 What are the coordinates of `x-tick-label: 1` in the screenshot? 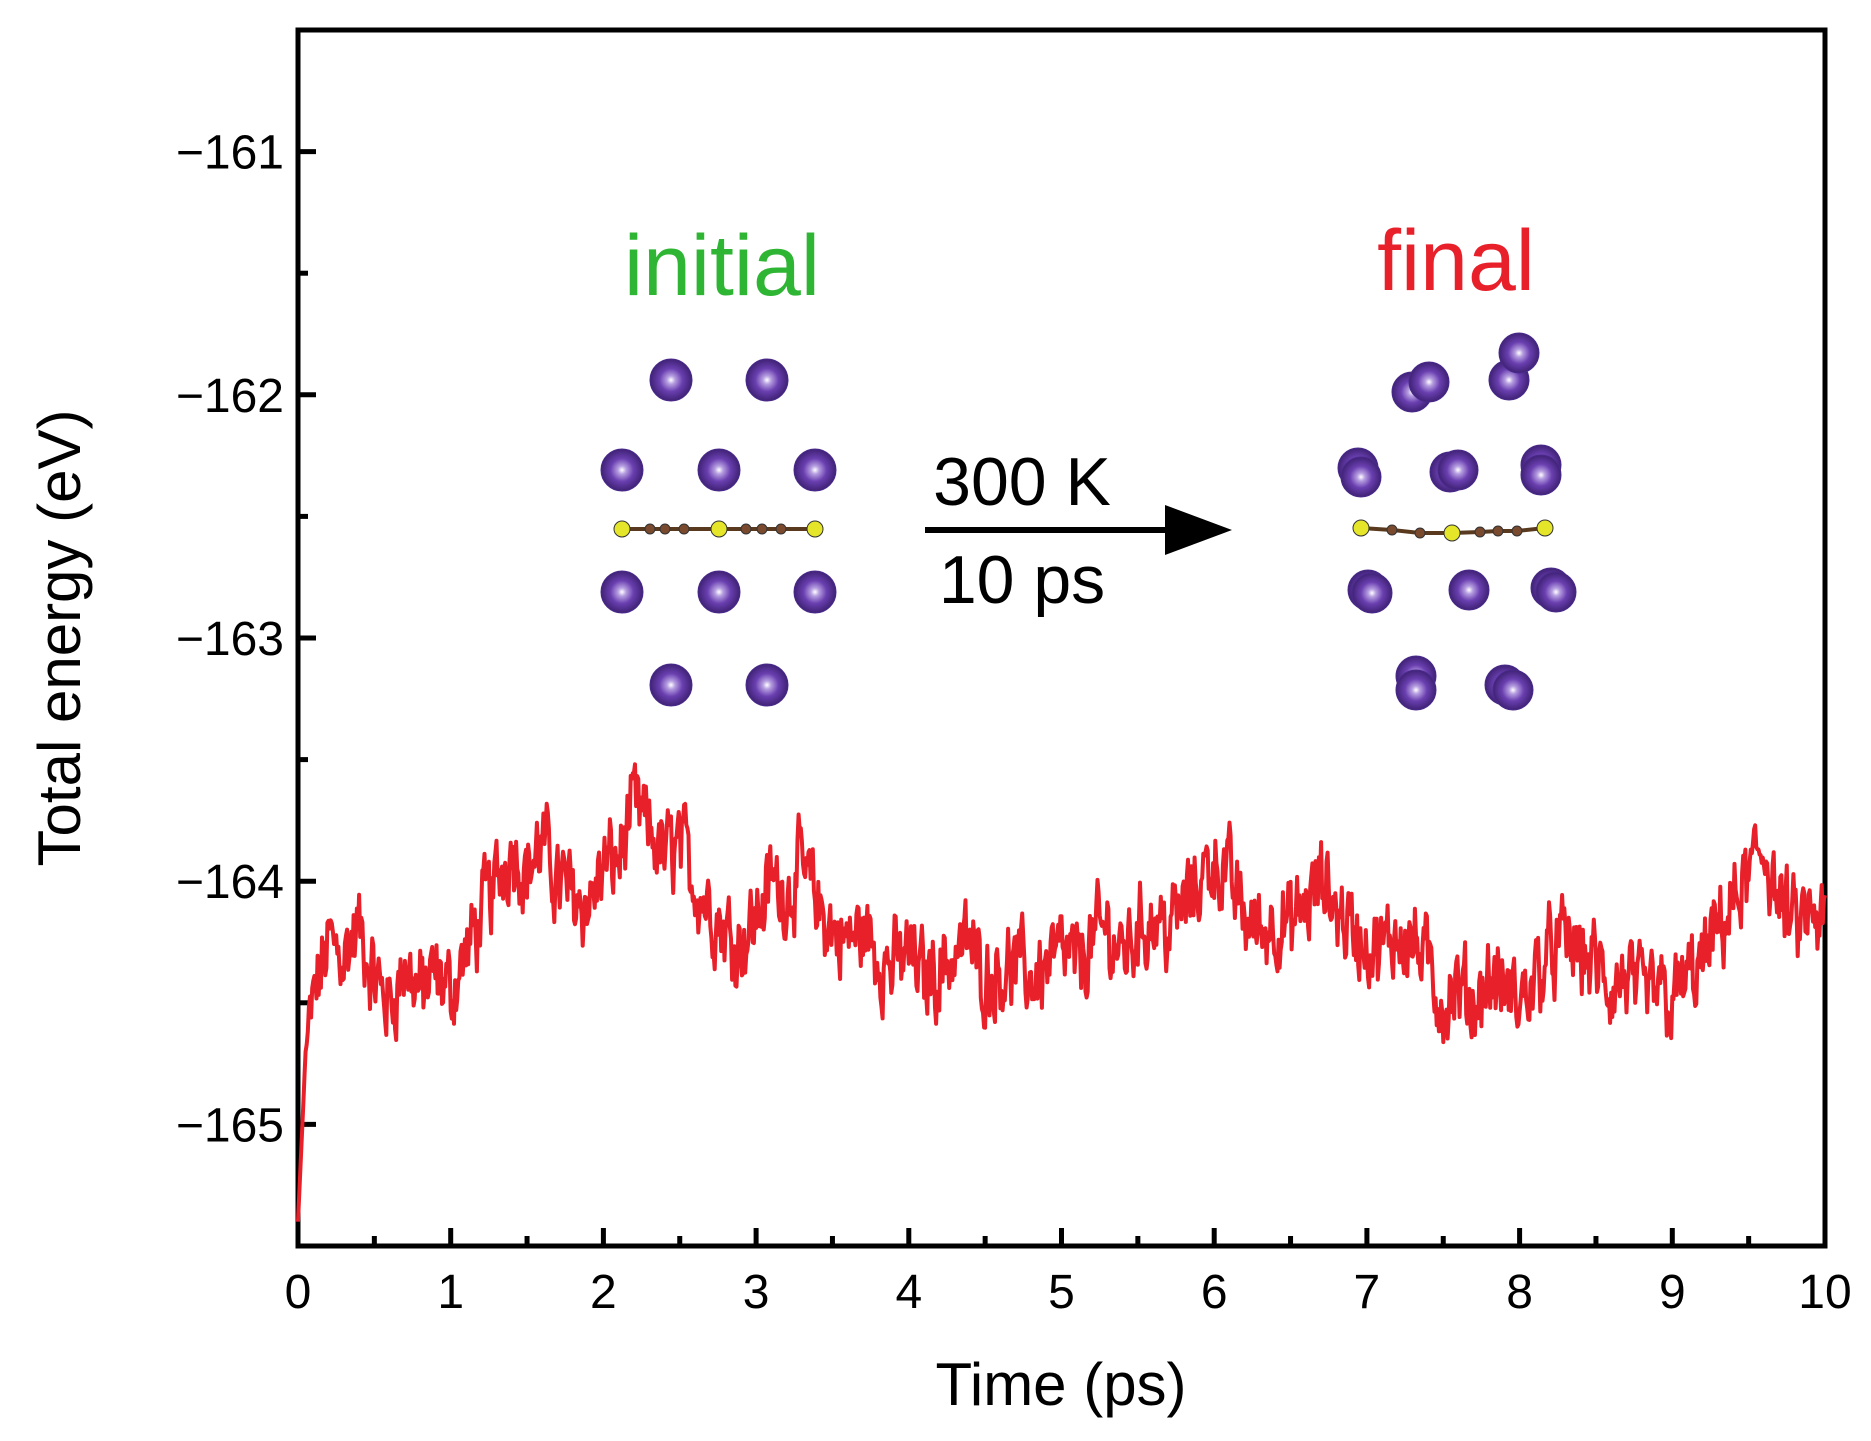 It's located at (450, 1292).